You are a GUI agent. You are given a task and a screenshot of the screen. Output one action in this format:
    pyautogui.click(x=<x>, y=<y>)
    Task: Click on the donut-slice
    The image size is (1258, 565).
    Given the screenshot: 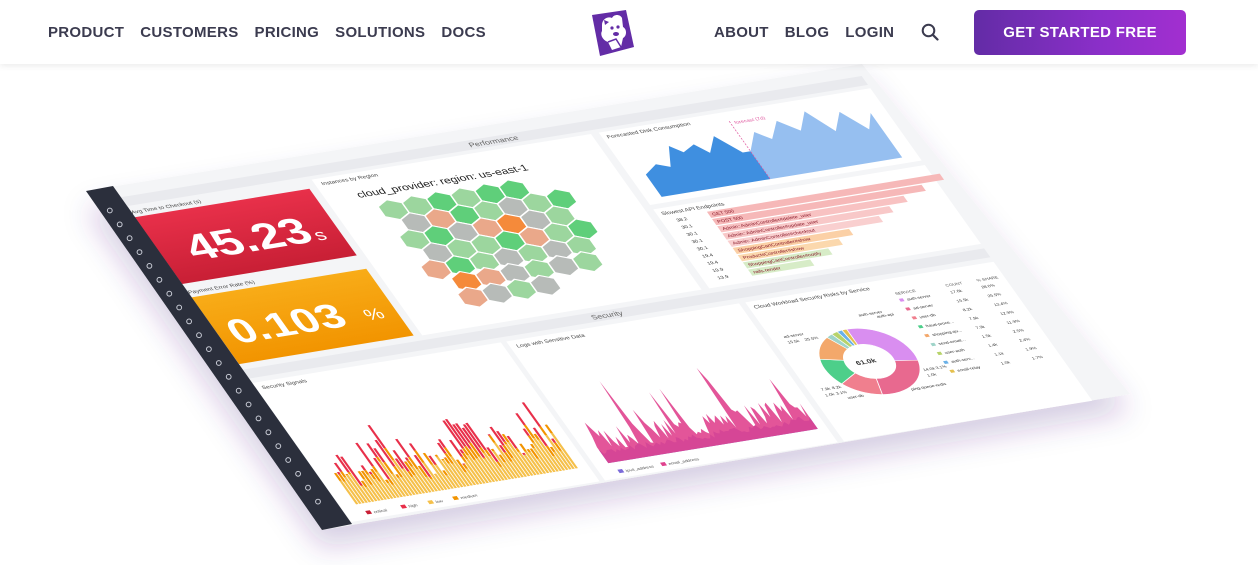 What is the action you would take?
    pyautogui.click(x=850, y=337)
    